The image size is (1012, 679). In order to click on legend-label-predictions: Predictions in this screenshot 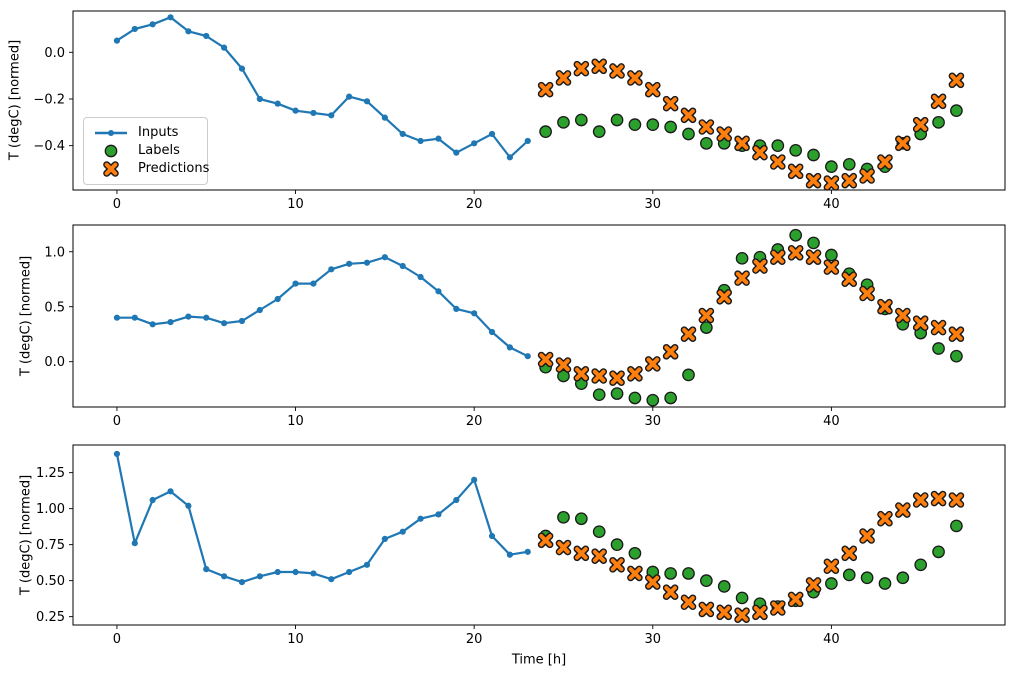, I will do `click(174, 168)`.